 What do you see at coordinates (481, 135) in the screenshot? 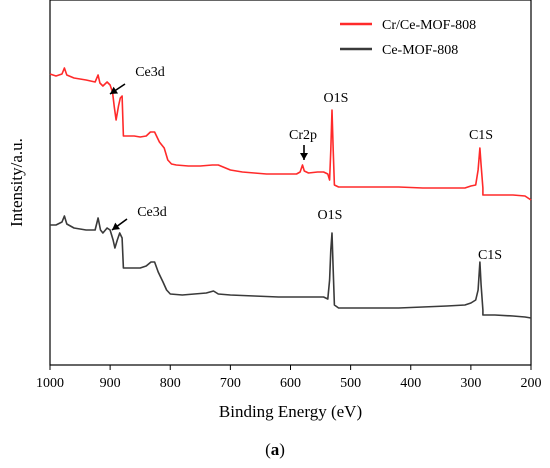
I see `annotation-c1s-red: C1S` at bounding box center [481, 135].